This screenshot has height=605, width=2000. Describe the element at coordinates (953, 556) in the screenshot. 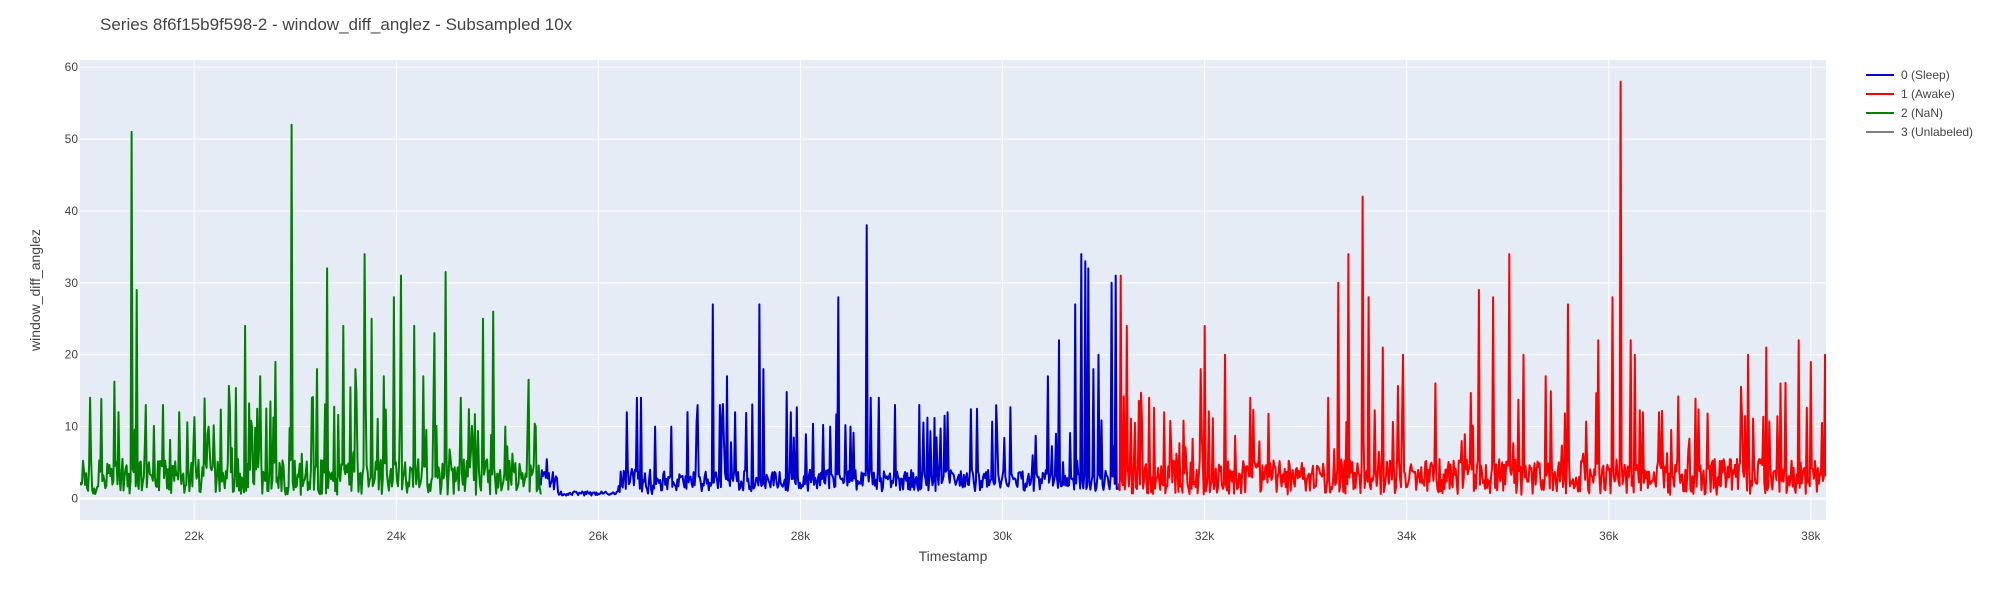

I see `x-axis-title: Timestamp` at that location.